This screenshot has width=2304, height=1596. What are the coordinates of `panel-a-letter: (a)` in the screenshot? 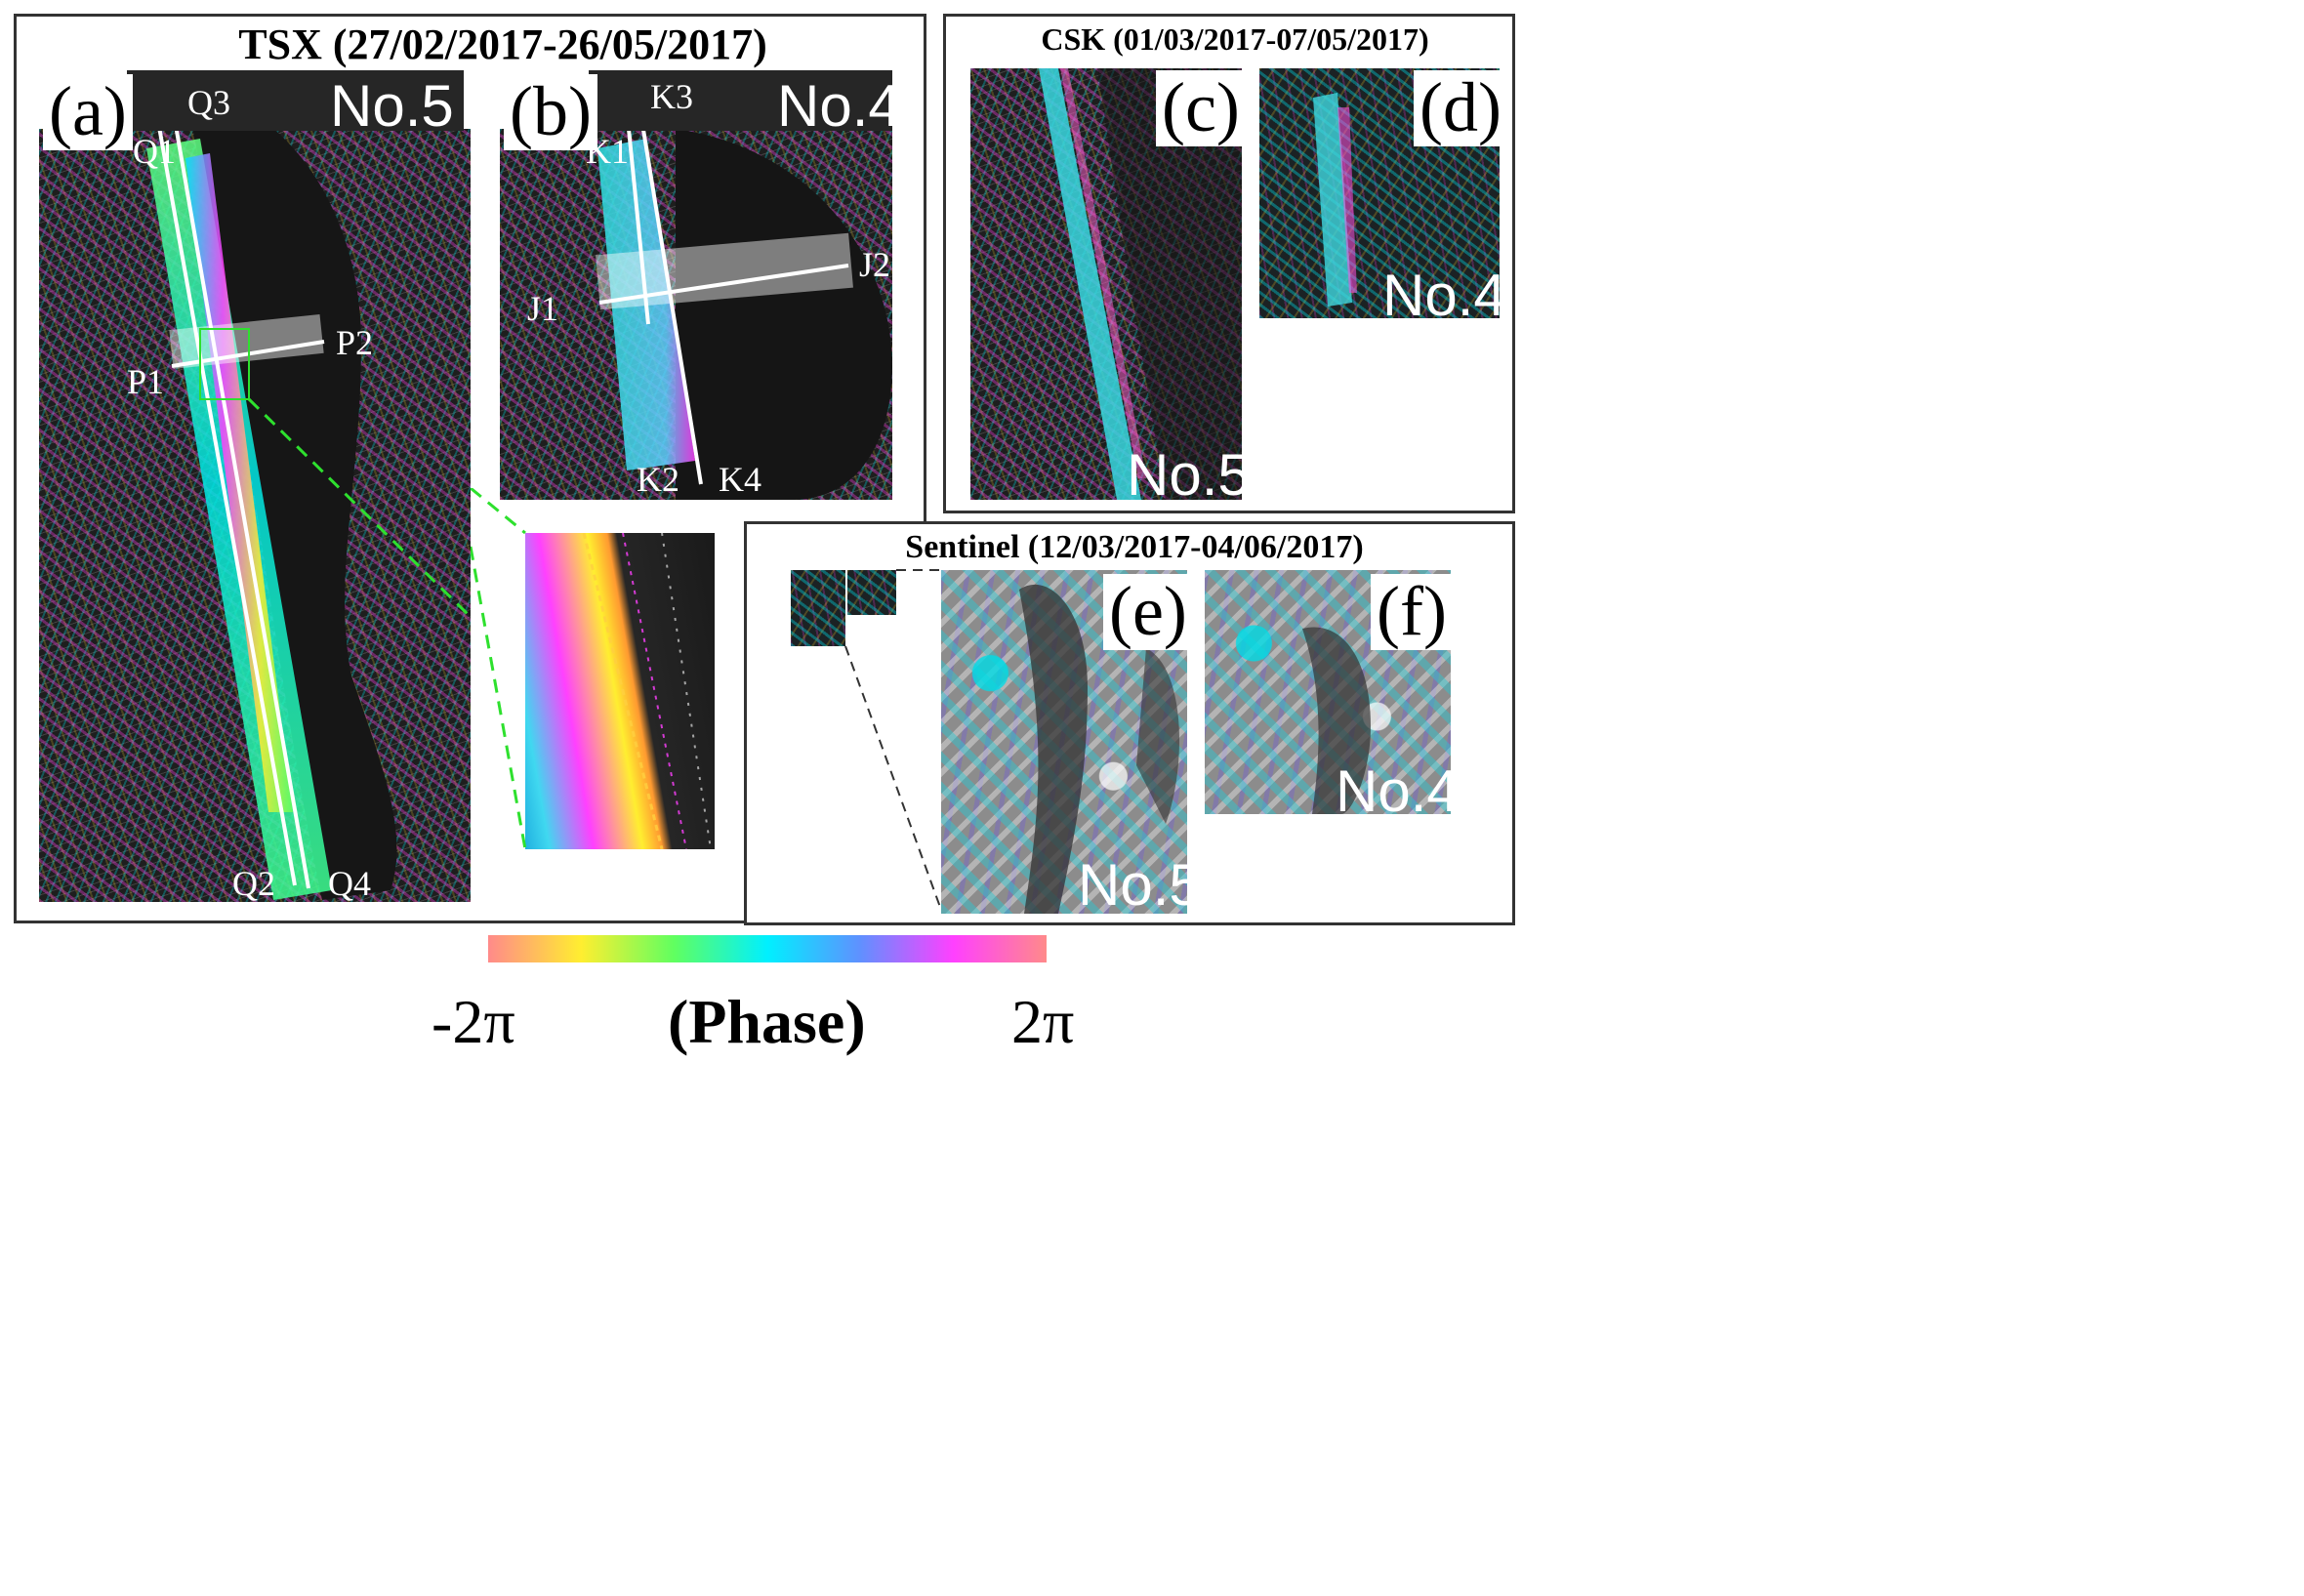 It's located at (88, 112).